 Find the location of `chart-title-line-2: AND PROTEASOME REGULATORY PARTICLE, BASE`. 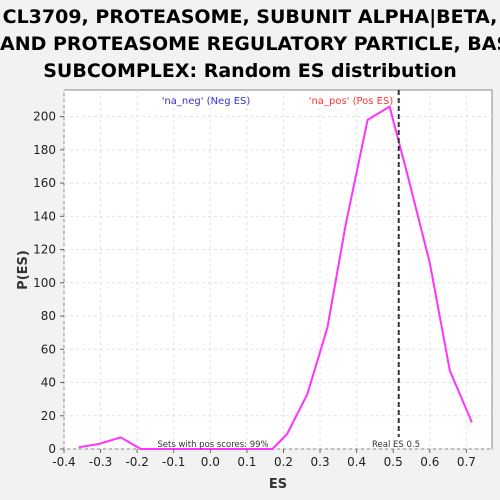

chart-title-line-2: AND PROTEASOME REGULATORY PARTICLE, BASE is located at coordinates (250, 44).